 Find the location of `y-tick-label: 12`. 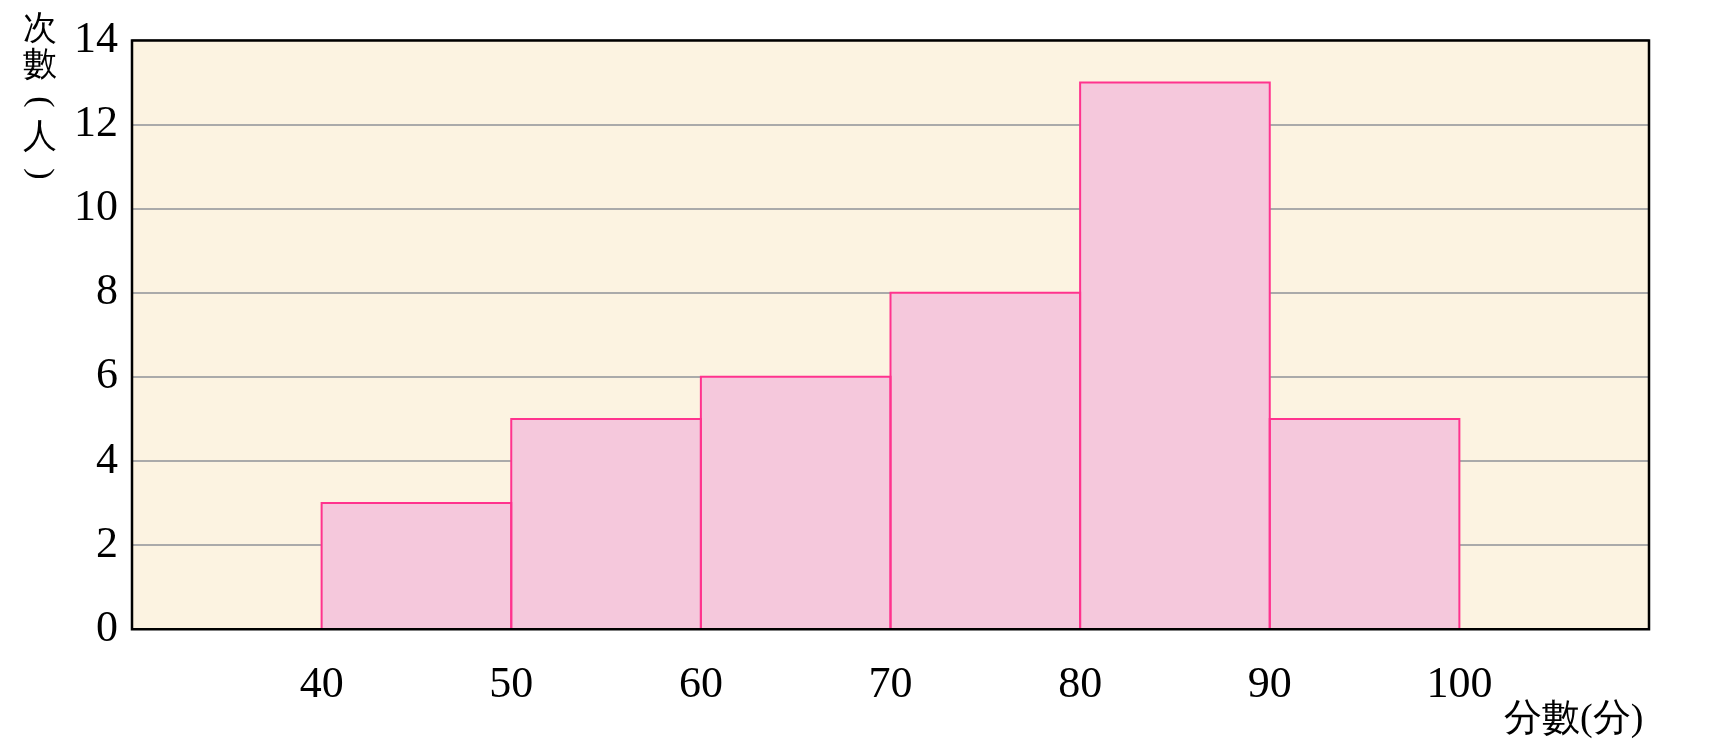

y-tick-label: 12 is located at coordinates (96, 122).